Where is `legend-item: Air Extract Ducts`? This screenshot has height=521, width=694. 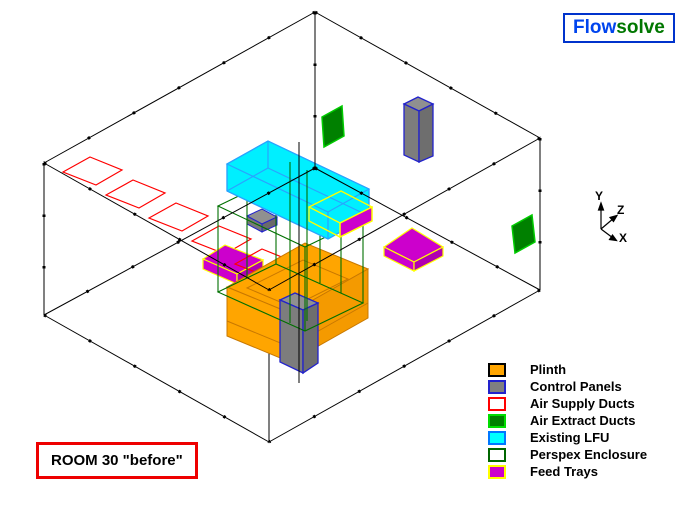 legend-item: Air Extract Ducts is located at coordinates (567, 420).